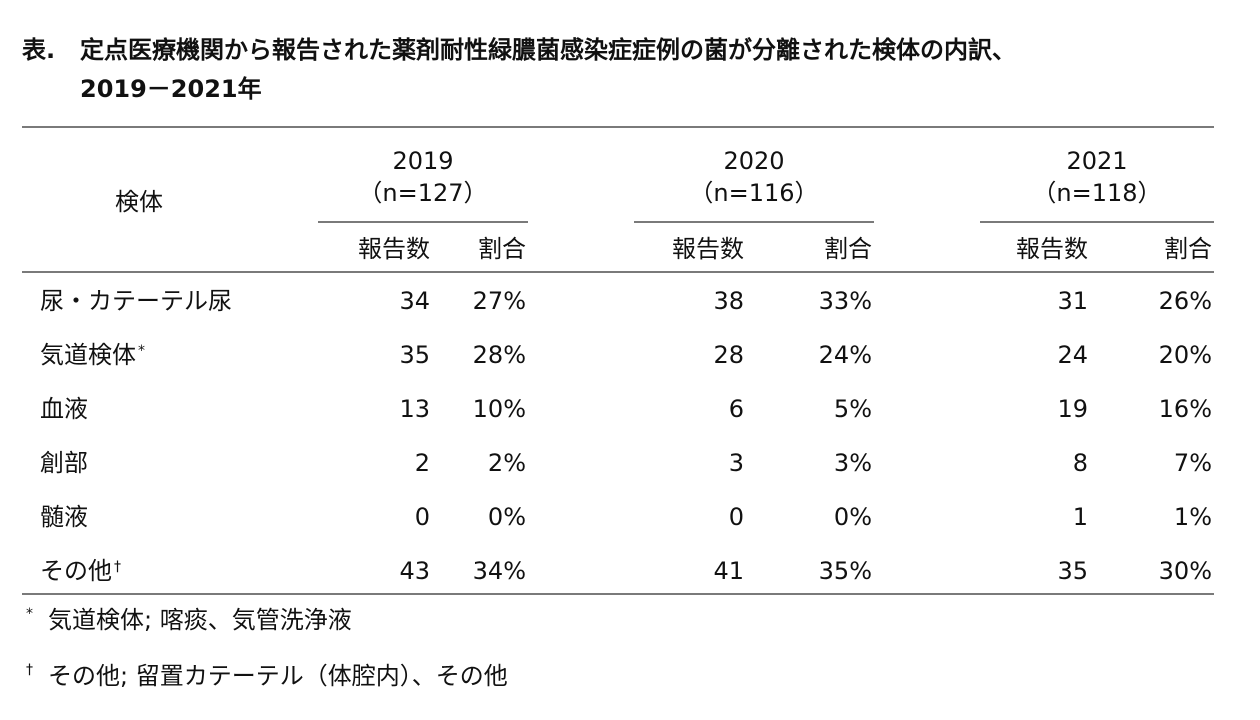 This screenshot has width=1260, height=720. What do you see at coordinates (506, 463) in the screenshot?
I see `cell-ratio-2019: 2%` at bounding box center [506, 463].